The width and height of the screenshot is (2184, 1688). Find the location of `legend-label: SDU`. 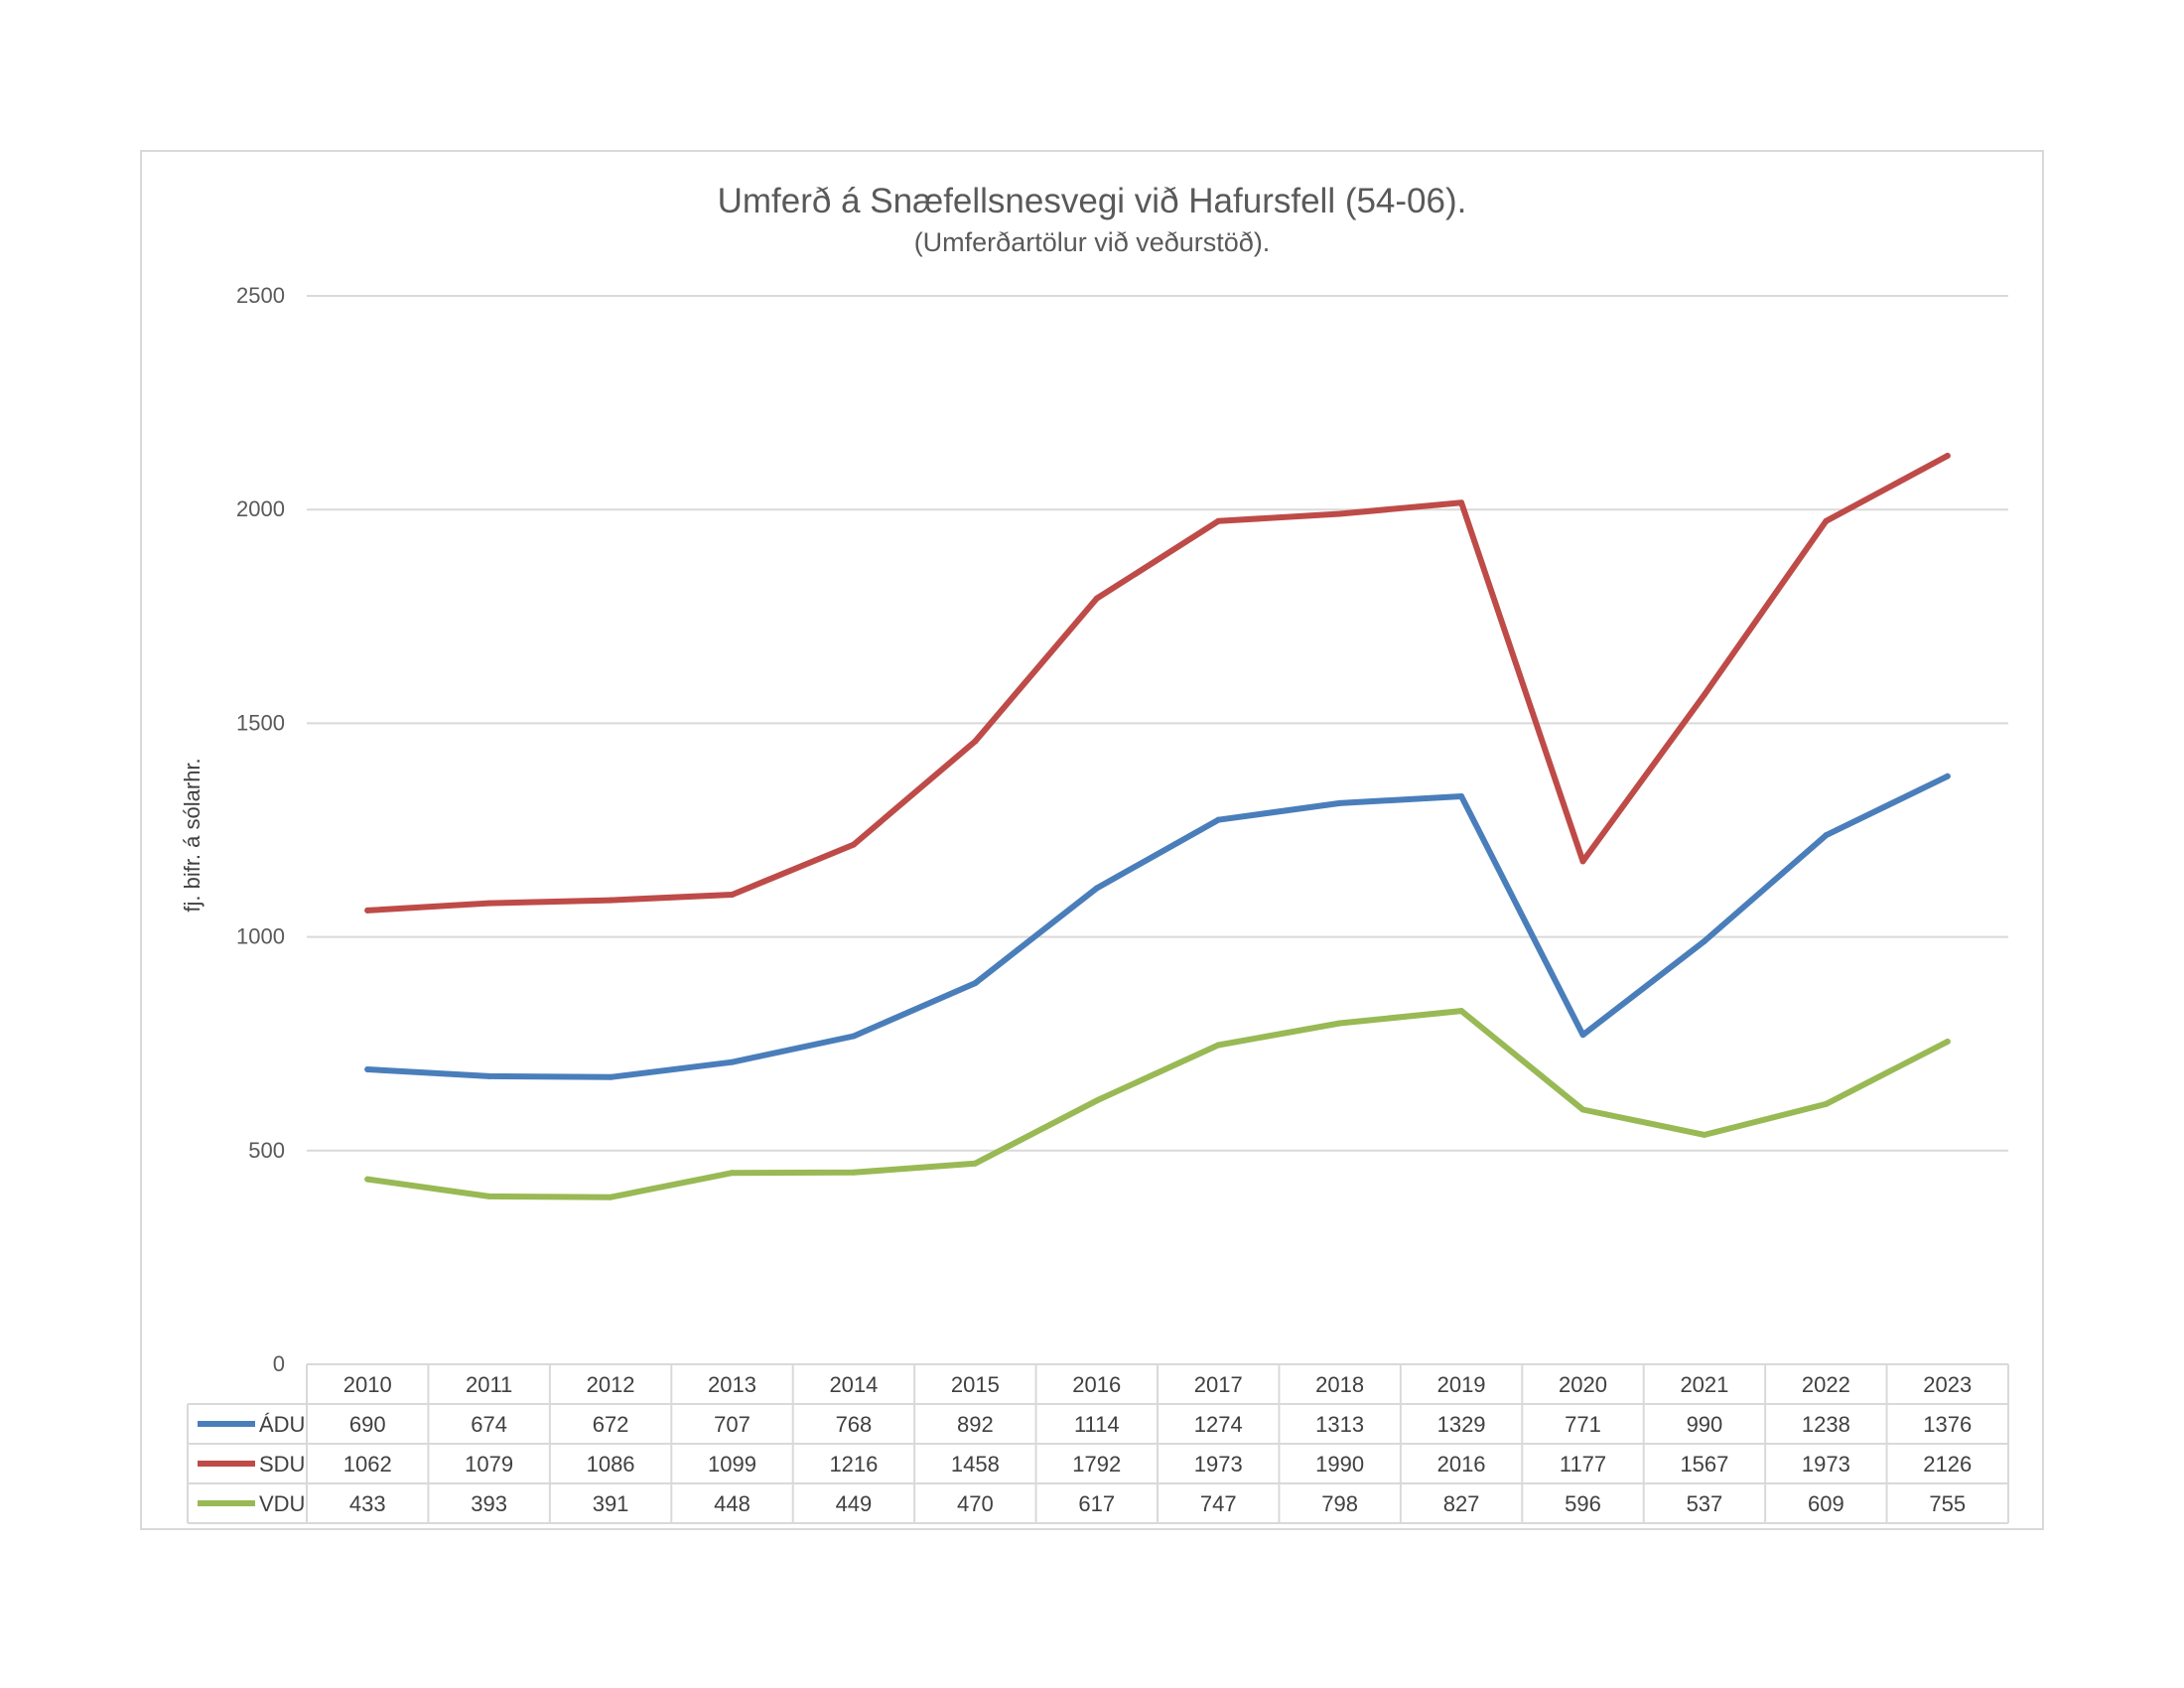

legend-label: SDU is located at coordinates (282, 1464).